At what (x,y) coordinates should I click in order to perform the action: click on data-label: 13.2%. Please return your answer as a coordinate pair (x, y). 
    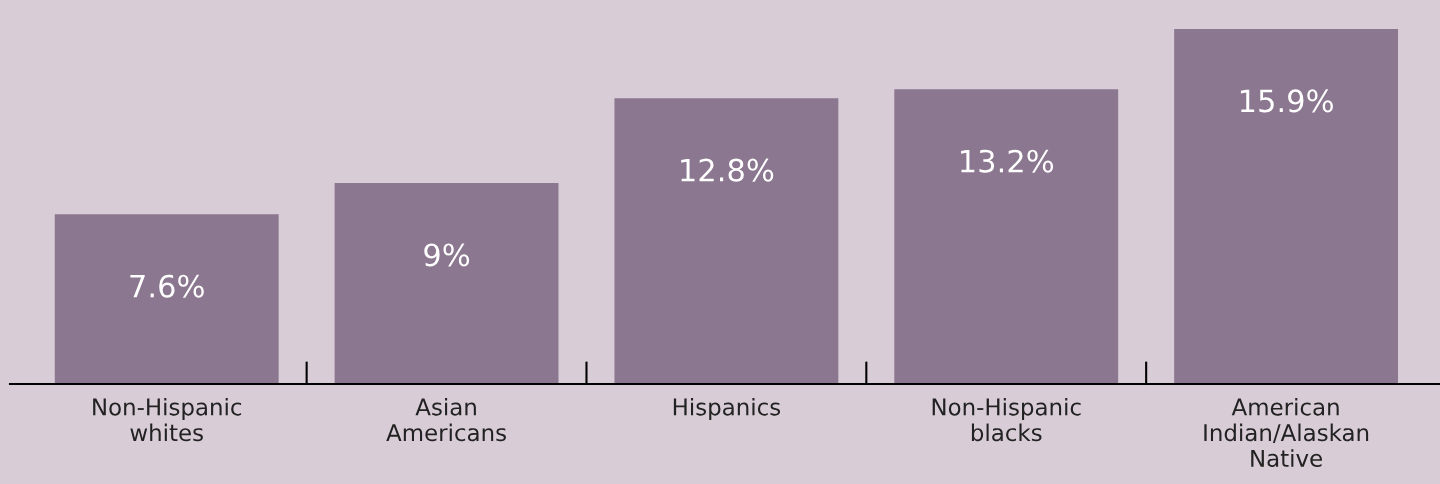
    Looking at the image, I should click on (1007, 161).